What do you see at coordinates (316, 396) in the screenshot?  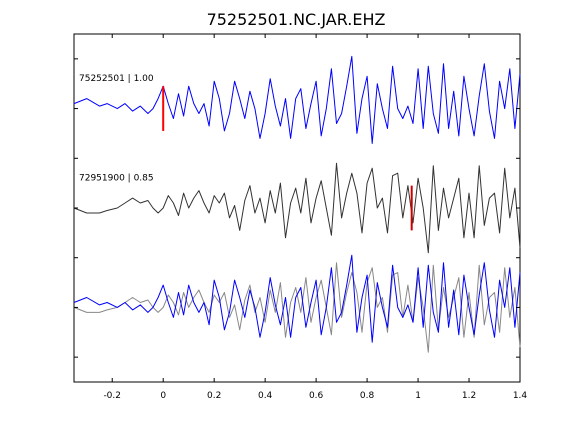 I see `x-tick-label: 0.6` at bounding box center [316, 396].